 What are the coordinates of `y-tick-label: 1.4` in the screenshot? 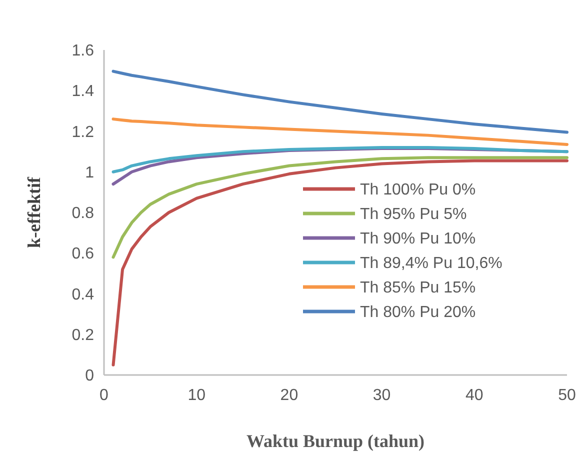 It's located at (83, 91).